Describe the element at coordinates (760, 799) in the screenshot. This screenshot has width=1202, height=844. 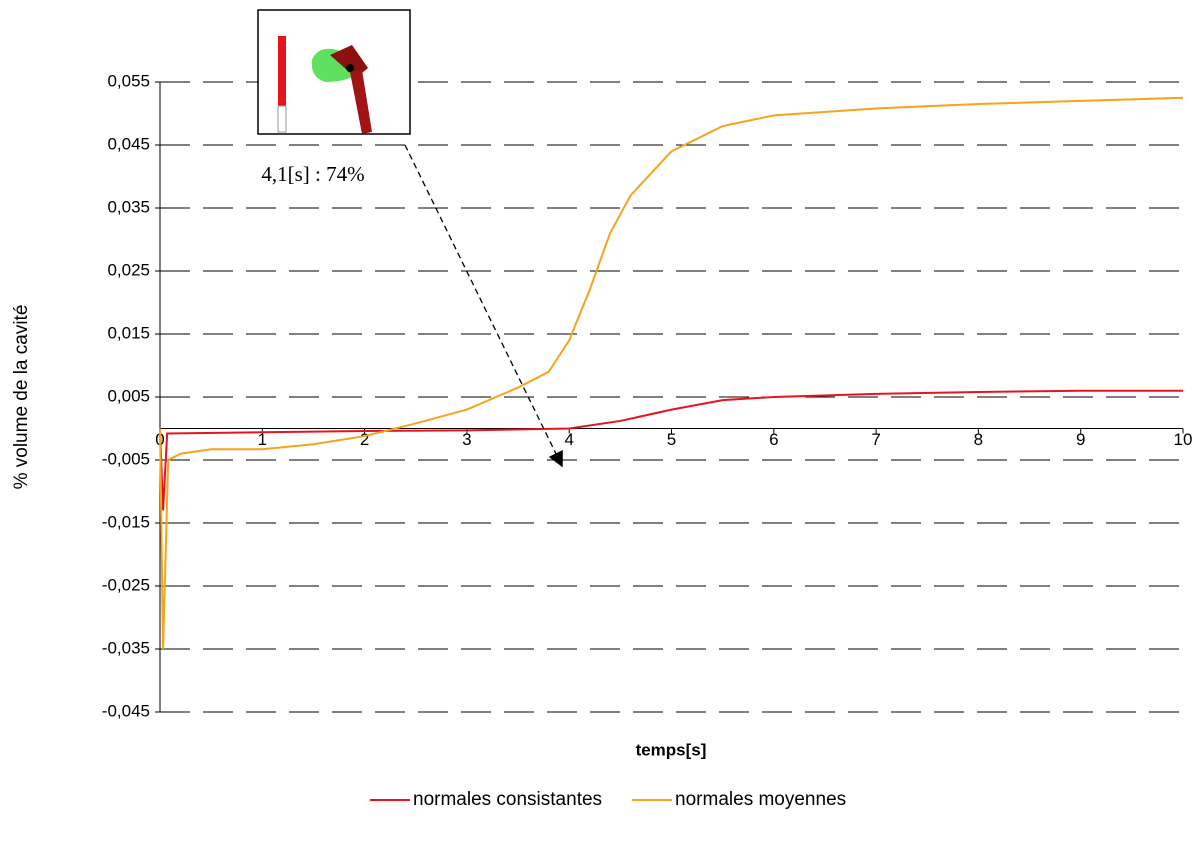
I see `legend-label: normales moyennes` at that location.